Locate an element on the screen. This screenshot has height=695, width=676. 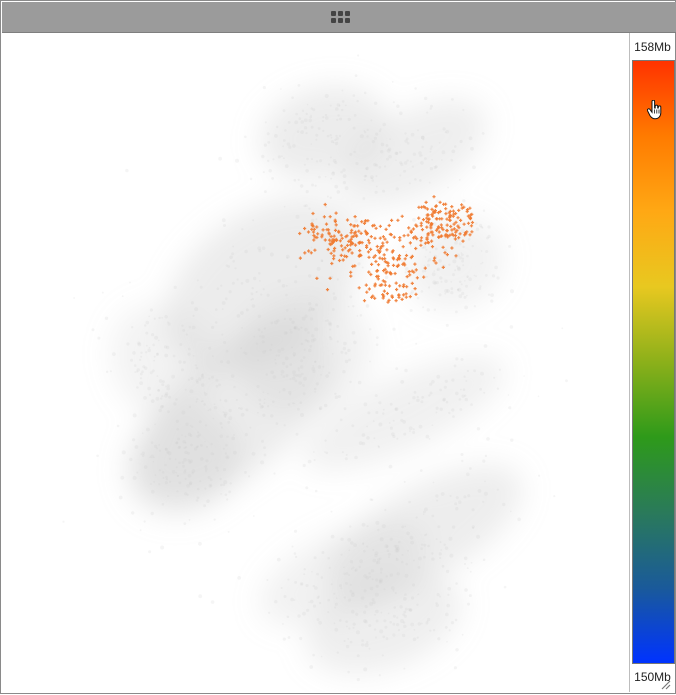
window-title-bar is located at coordinates (339, 17).